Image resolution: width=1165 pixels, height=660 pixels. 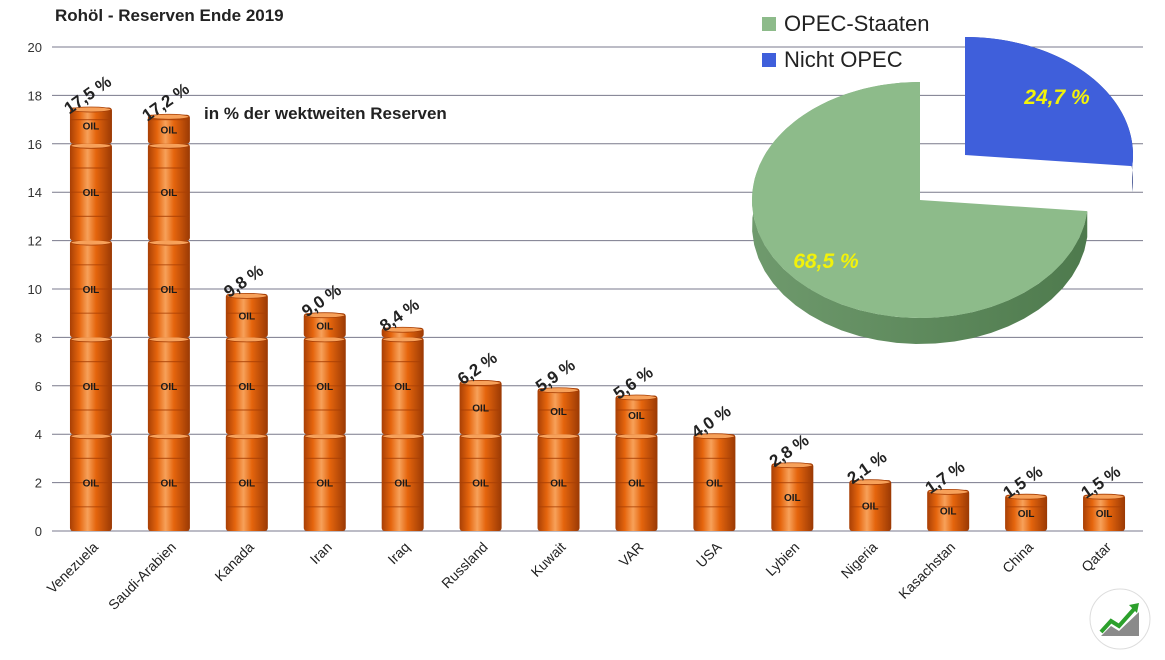 I want to click on x-tick-label: Lybien, so click(x=782, y=559).